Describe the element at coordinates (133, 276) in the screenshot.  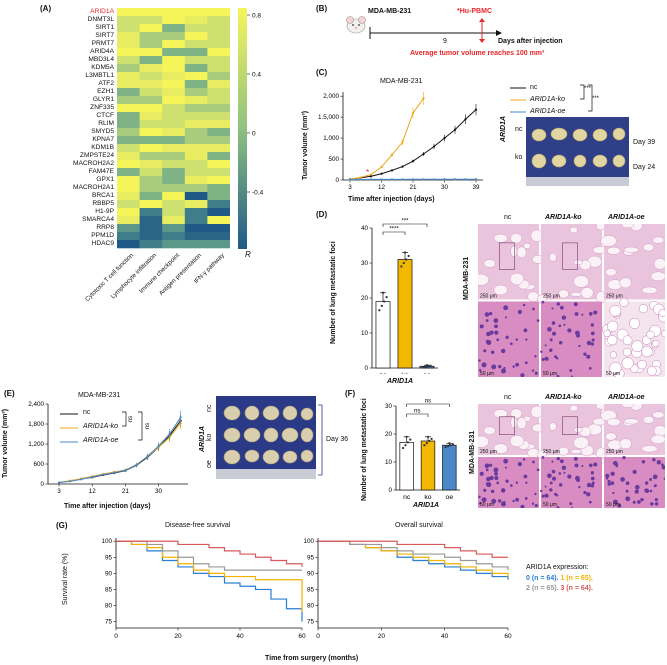
I see `heatmap-column-label: Lymphocyte infiltration` at that location.